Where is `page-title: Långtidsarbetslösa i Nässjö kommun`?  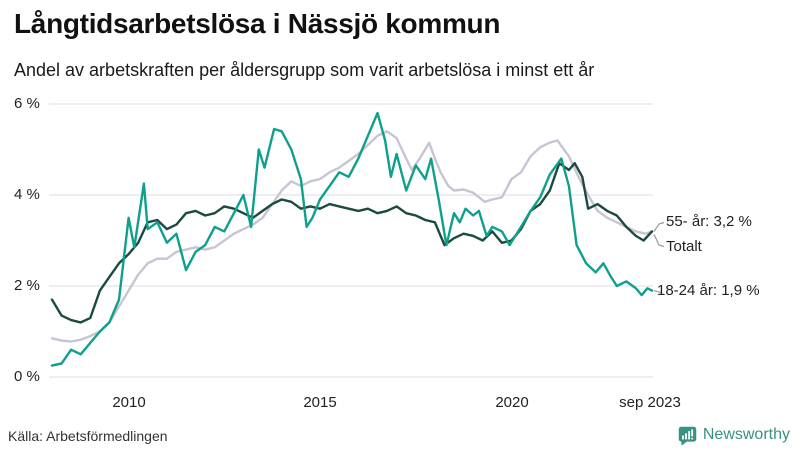
page-title: Långtidsarbetslösa i Nässjö kommun is located at coordinates (257, 23).